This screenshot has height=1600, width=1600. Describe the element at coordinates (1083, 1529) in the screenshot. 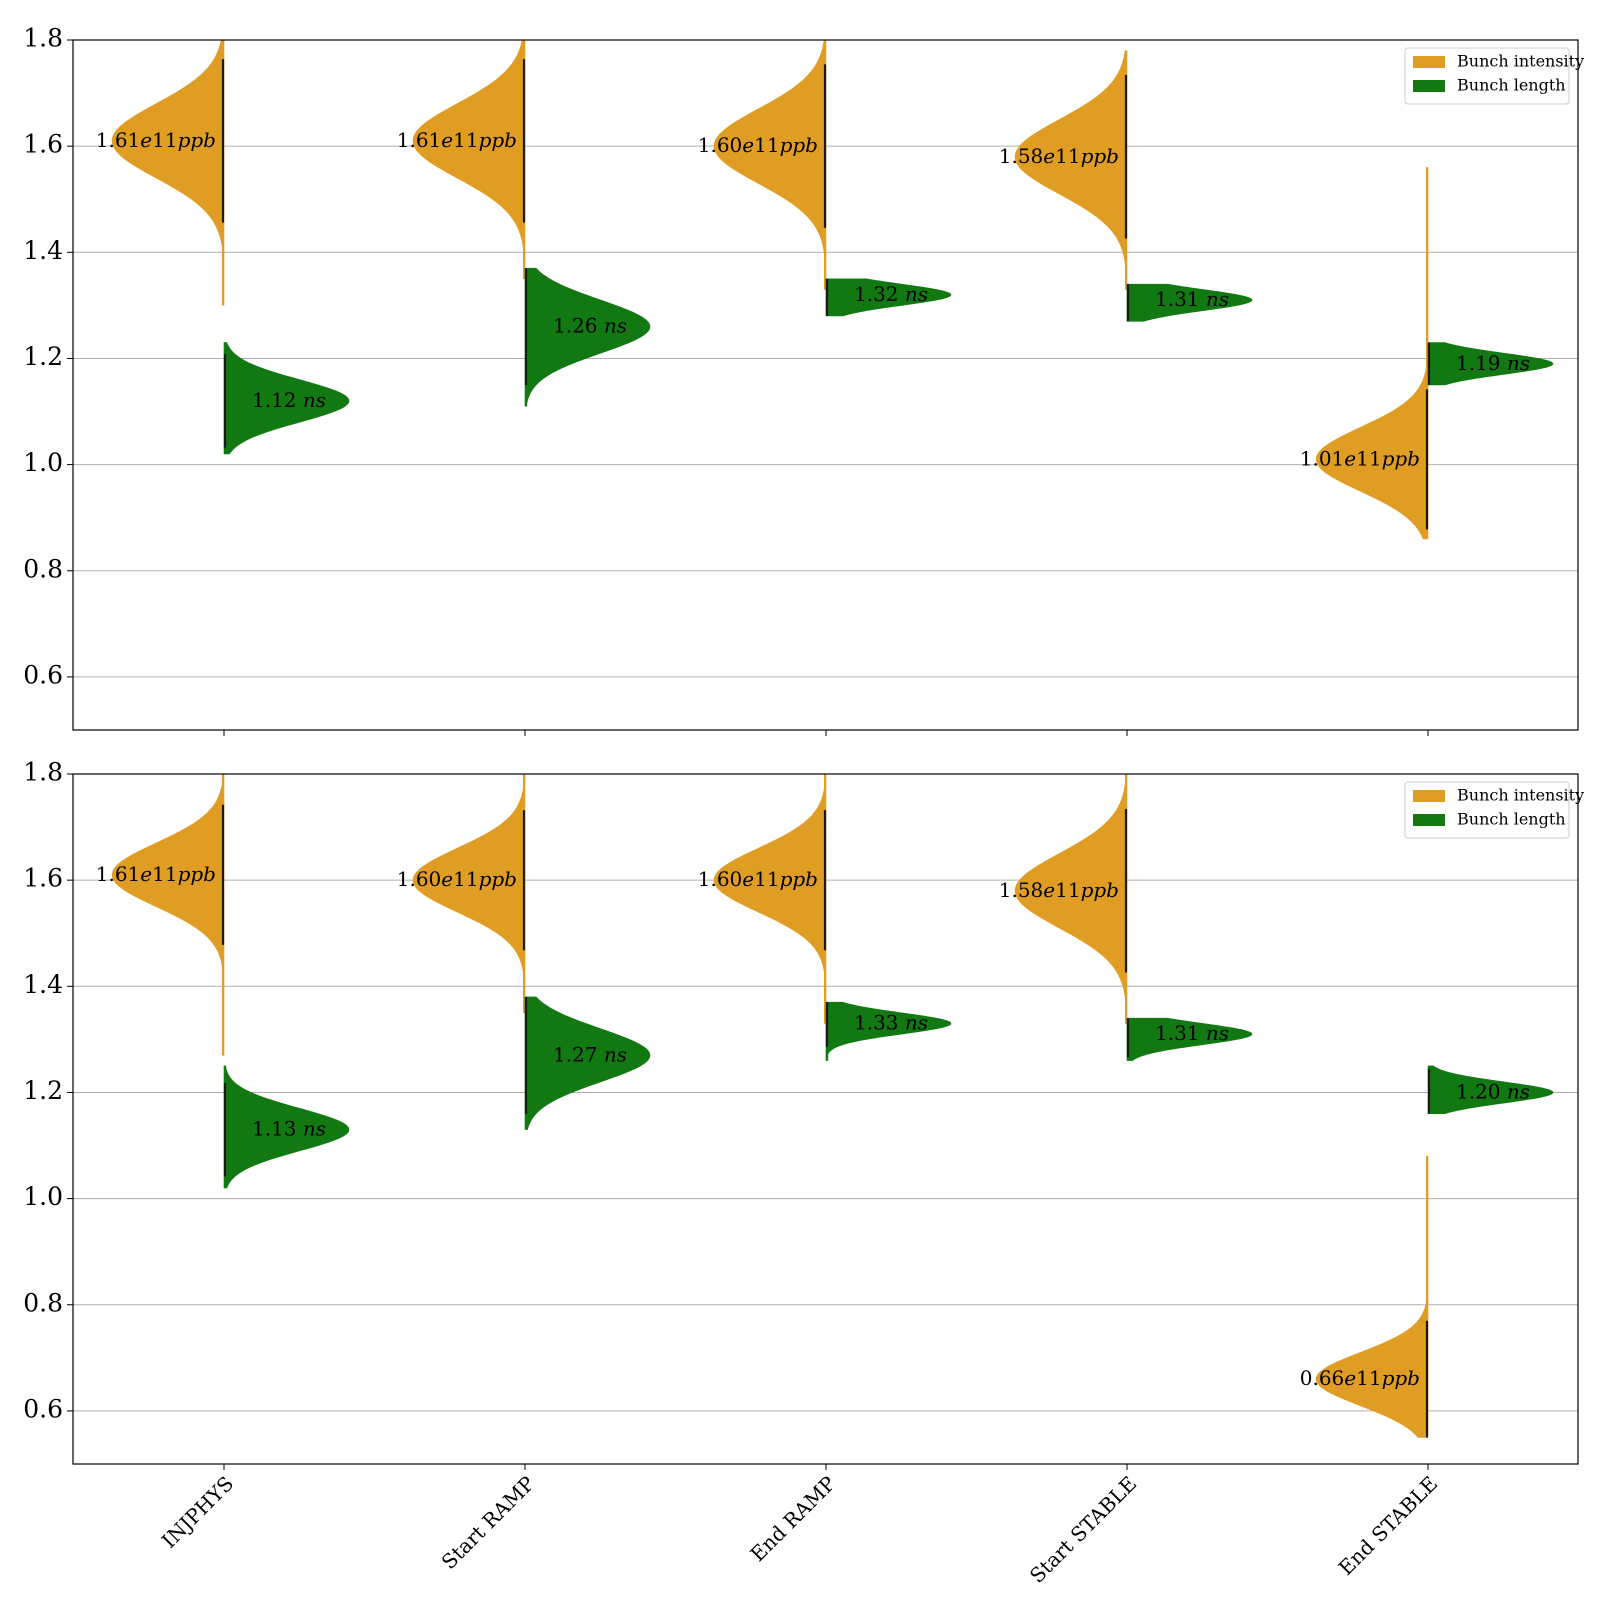

I see `x-category-label: Start STABLE` at that location.